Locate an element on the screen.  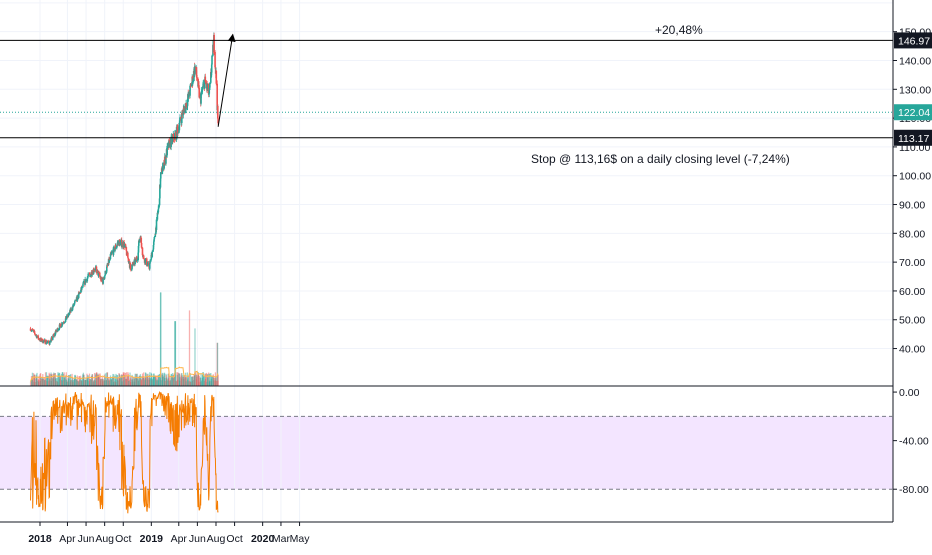
target-arrow is located at coordinates (226, 80).